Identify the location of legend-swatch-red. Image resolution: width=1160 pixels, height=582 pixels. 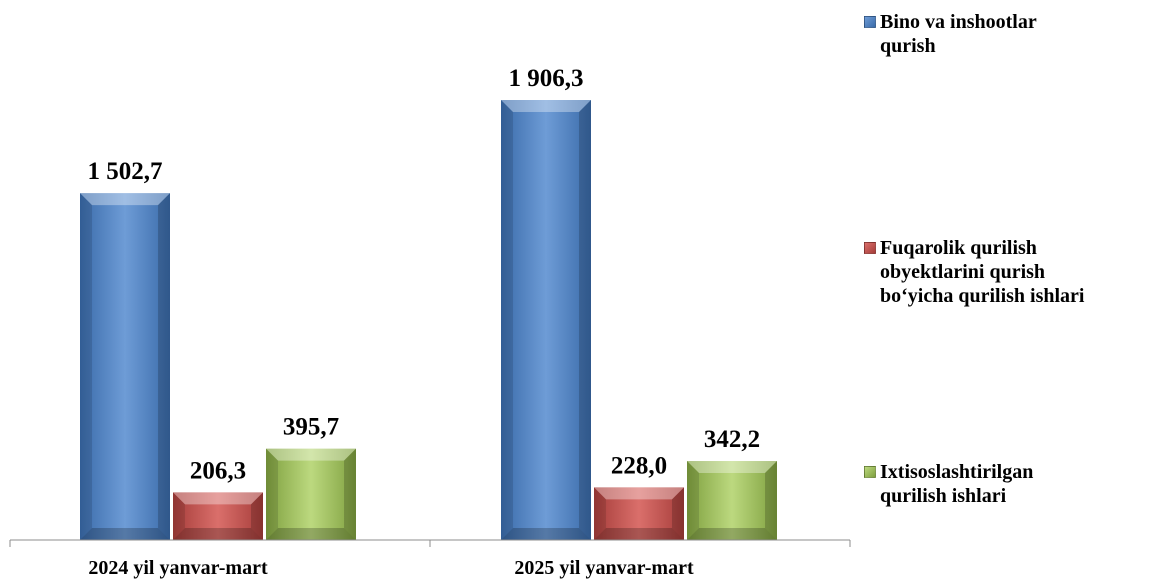
(870, 248).